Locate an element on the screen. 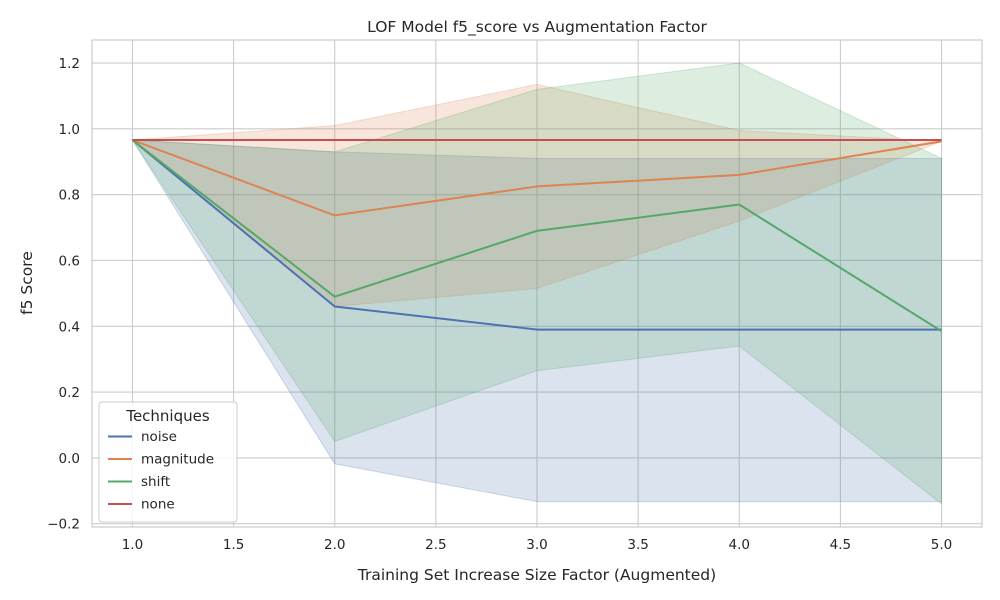 This screenshot has height=600, width=1000. x-tick-label: 4.0 is located at coordinates (739, 545).